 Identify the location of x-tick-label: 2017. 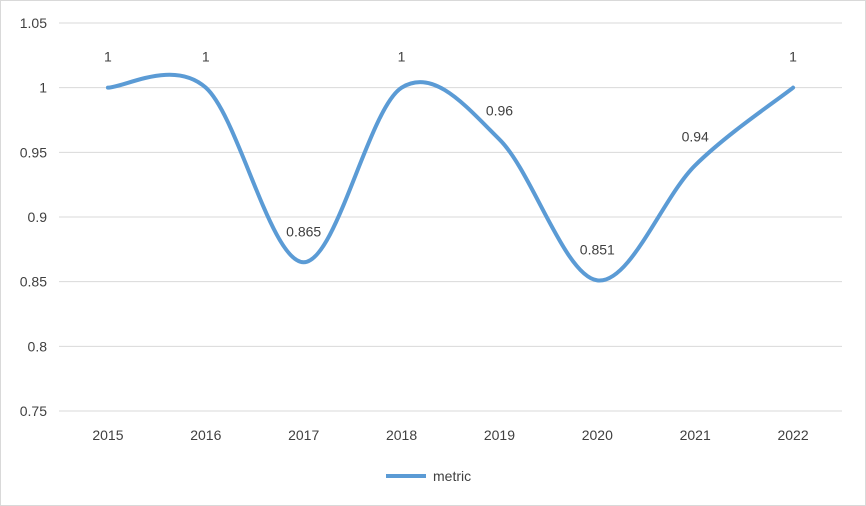
(303, 435).